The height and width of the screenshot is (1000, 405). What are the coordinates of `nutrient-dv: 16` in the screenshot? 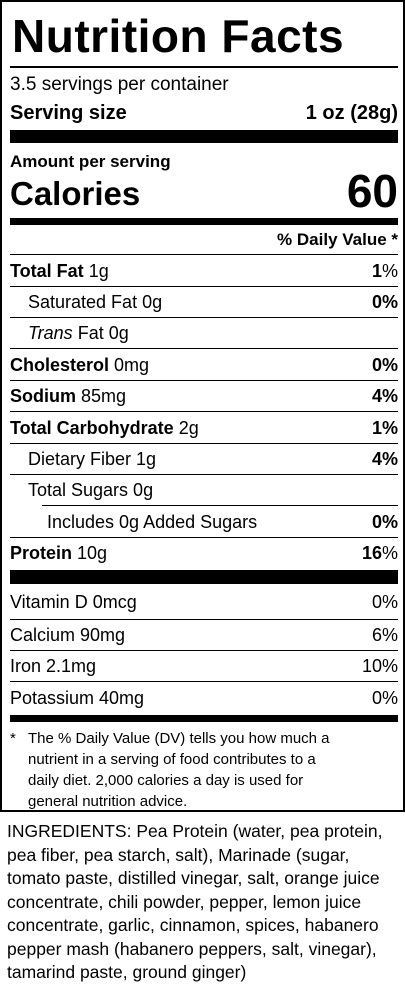 It's located at (371, 553).